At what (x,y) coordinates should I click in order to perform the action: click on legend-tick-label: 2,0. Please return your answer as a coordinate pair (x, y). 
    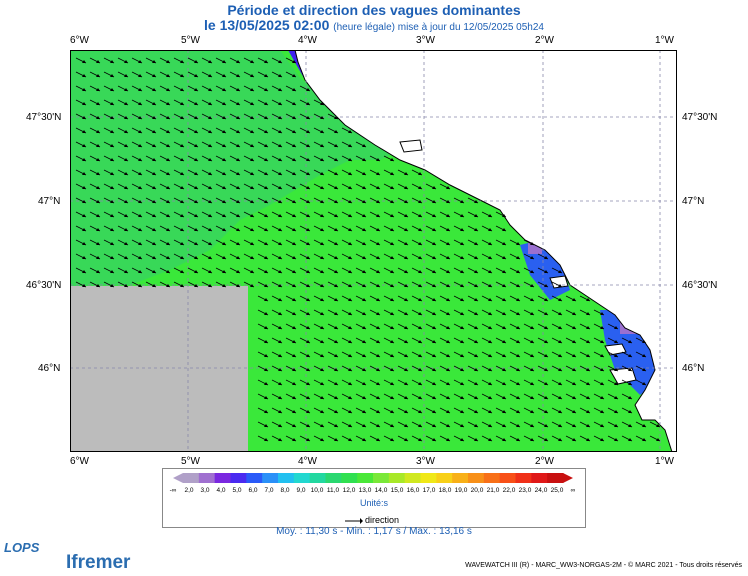
    Looking at the image, I should click on (188, 490).